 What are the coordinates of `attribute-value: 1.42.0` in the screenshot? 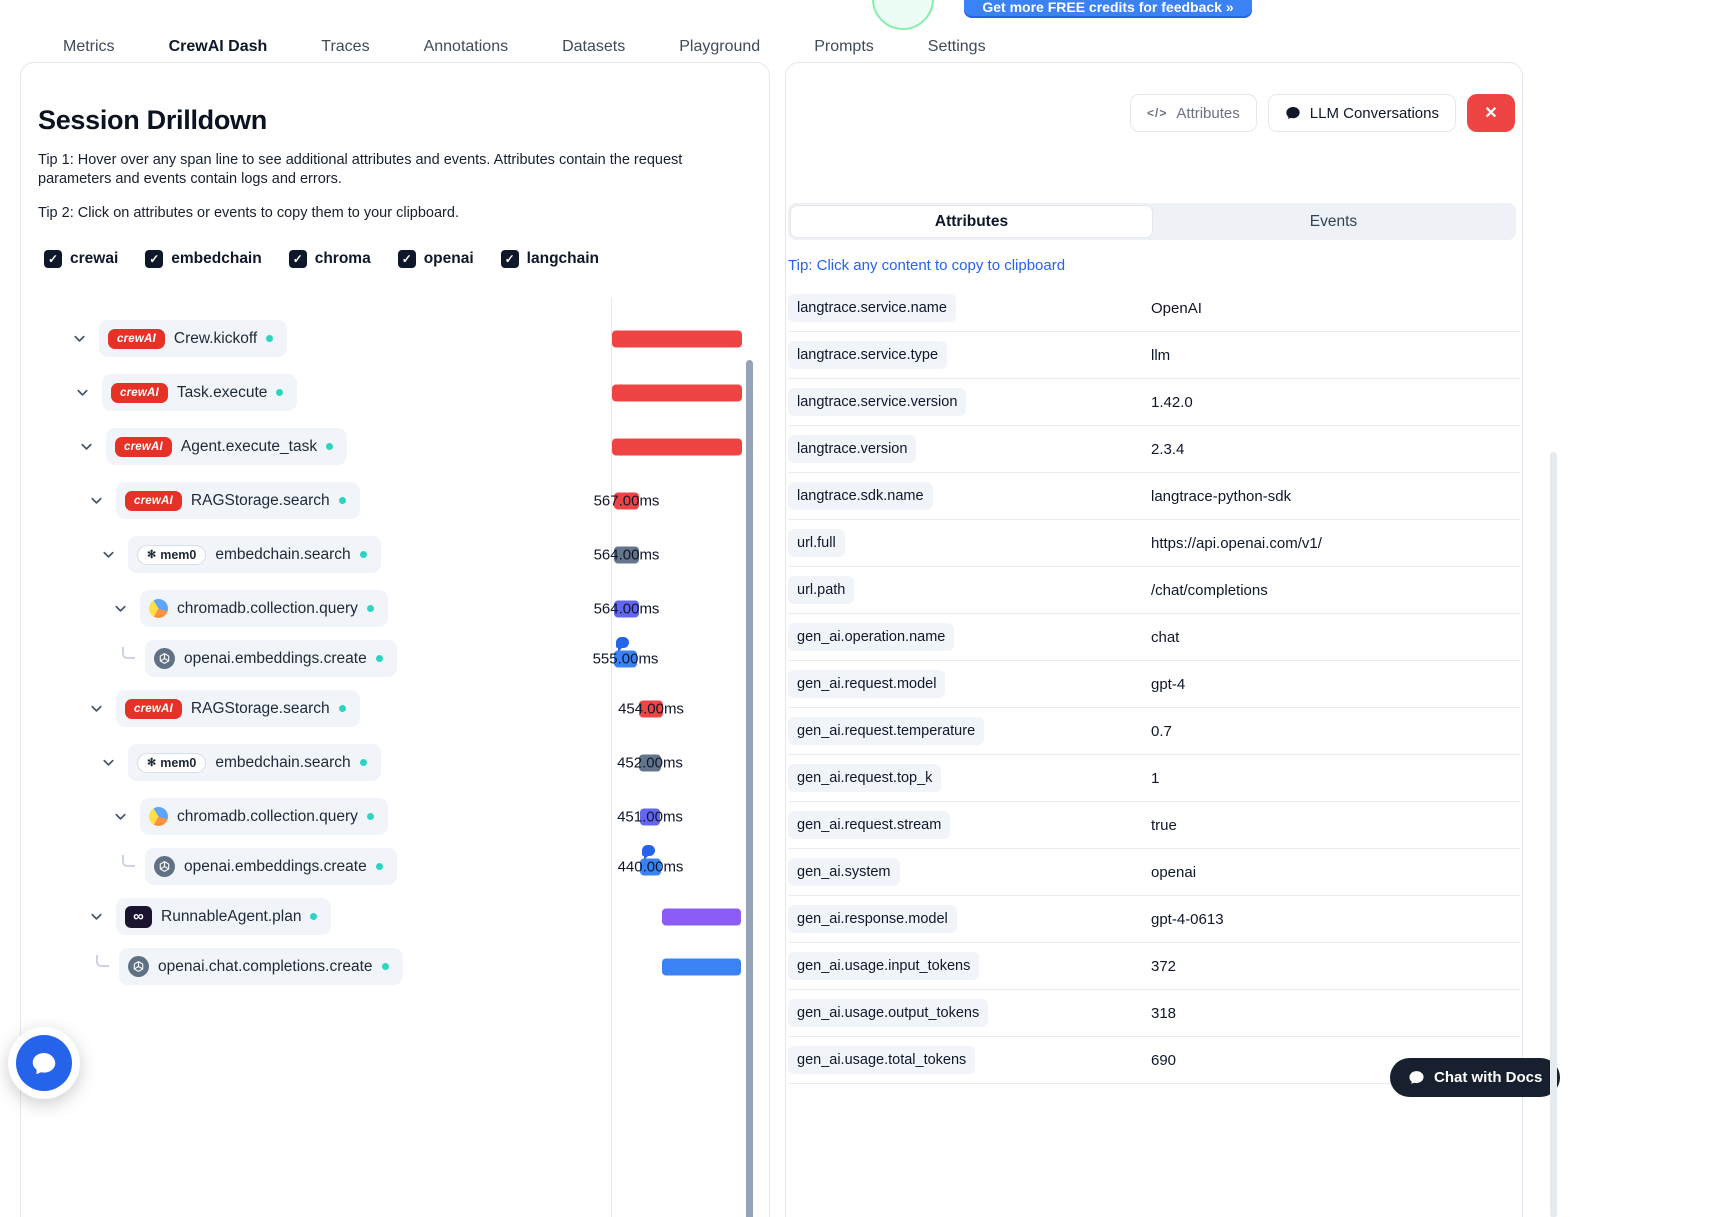 It's located at (1172, 402).